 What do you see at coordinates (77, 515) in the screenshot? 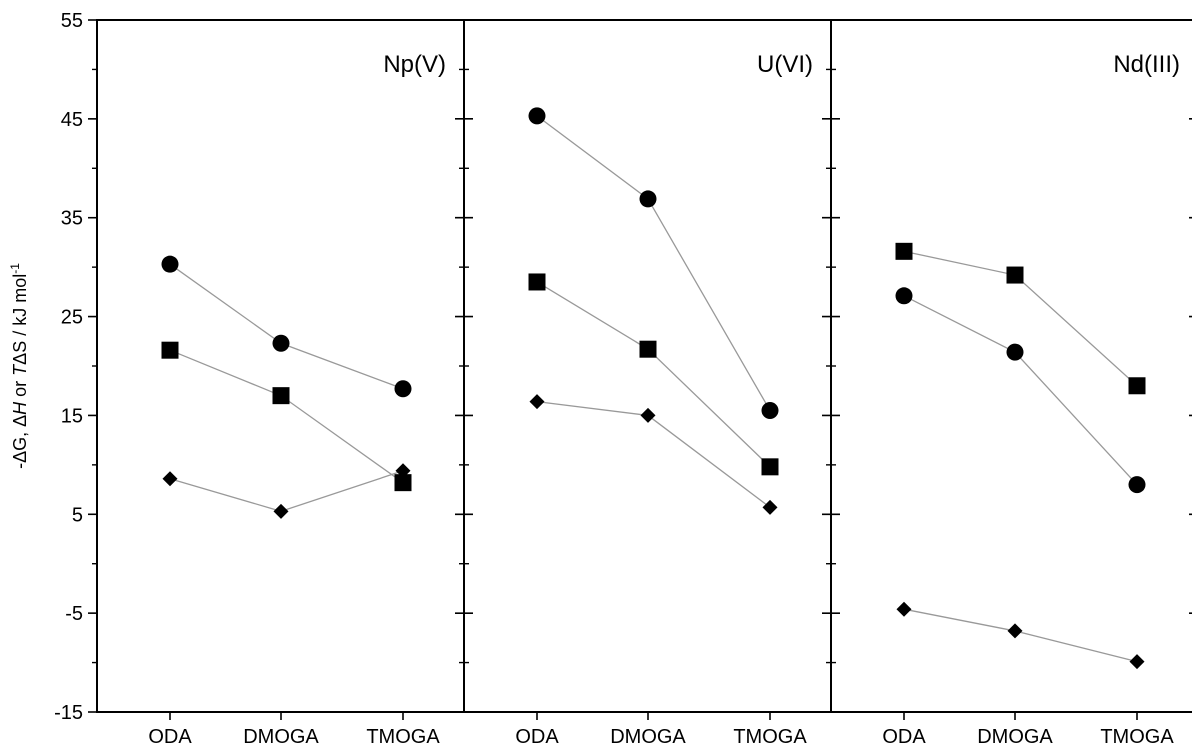
I see `y-tick-label: 5` at bounding box center [77, 515].